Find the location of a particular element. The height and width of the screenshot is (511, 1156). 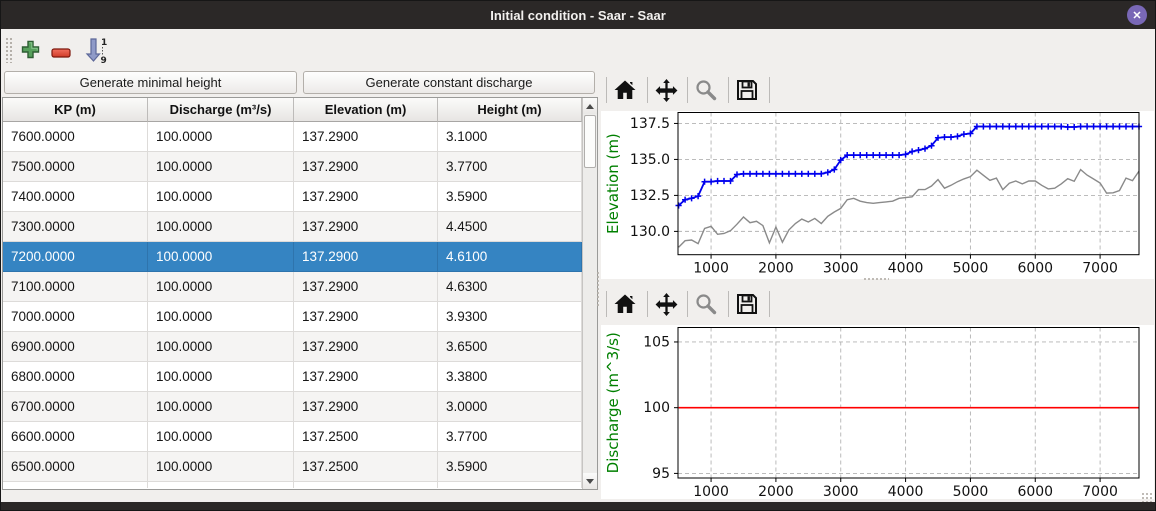

bed-elevation-line is located at coordinates (909, 208).